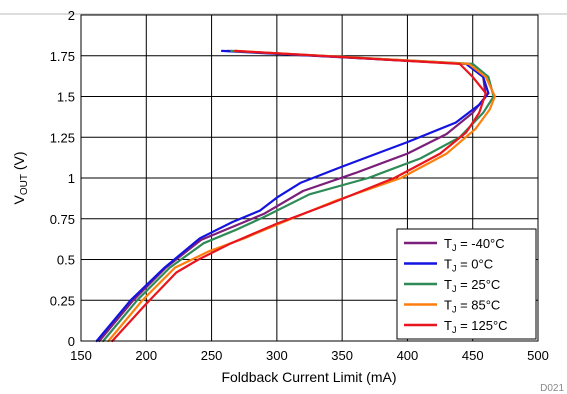 This screenshot has height=394, width=567. Describe the element at coordinates (62, 219) in the screenshot. I see `y-tick-label: 0.75` at that location.